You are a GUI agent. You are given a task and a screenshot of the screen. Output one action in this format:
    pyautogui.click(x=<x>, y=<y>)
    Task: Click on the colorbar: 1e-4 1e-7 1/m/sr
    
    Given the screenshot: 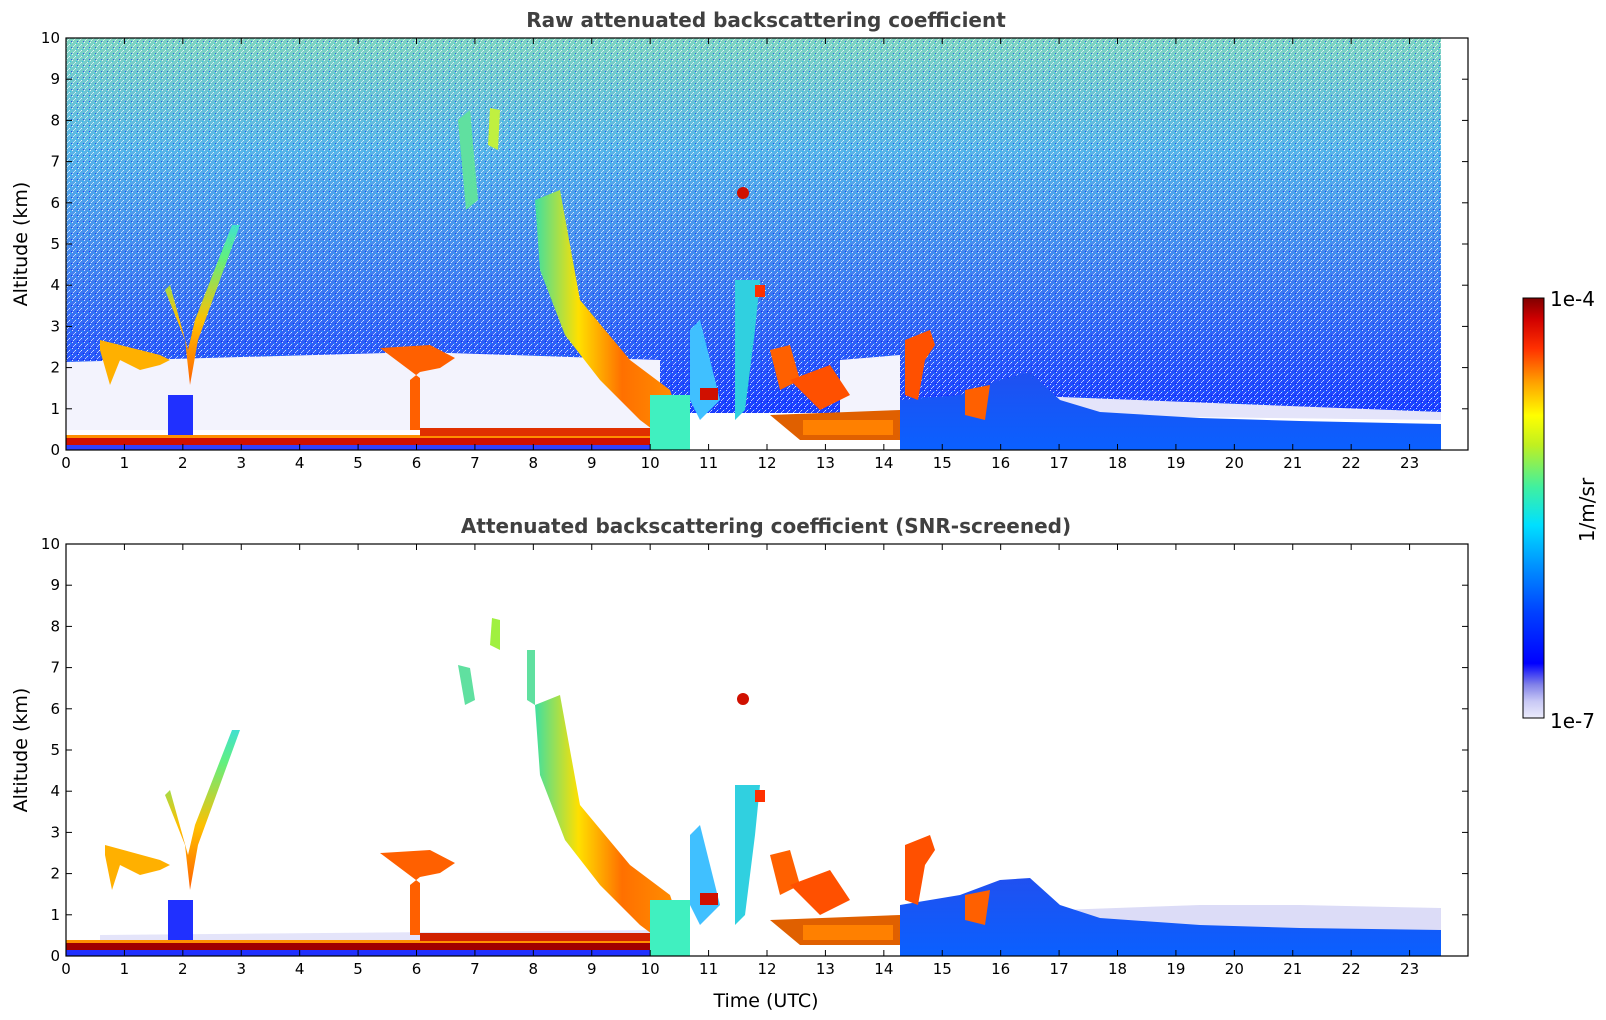 What is the action you would take?
    pyautogui.click(x=1560, y=510)
    